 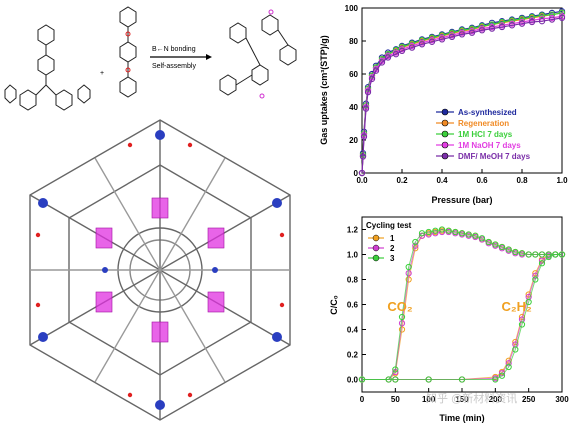 What do you see at coordinates (128, 52) in the screenshot?
I see `diboronate-molecule` at bounding box center [128, 52].